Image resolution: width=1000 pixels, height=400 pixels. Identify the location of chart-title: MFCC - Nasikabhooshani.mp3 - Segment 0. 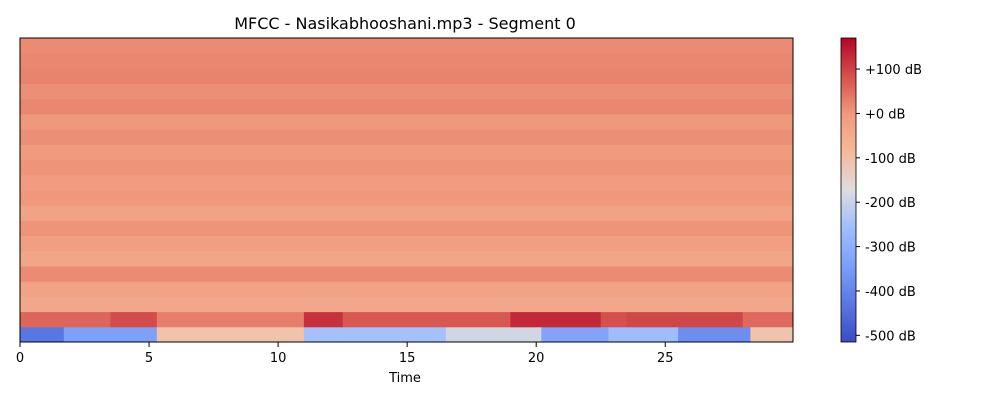
(405, 23).